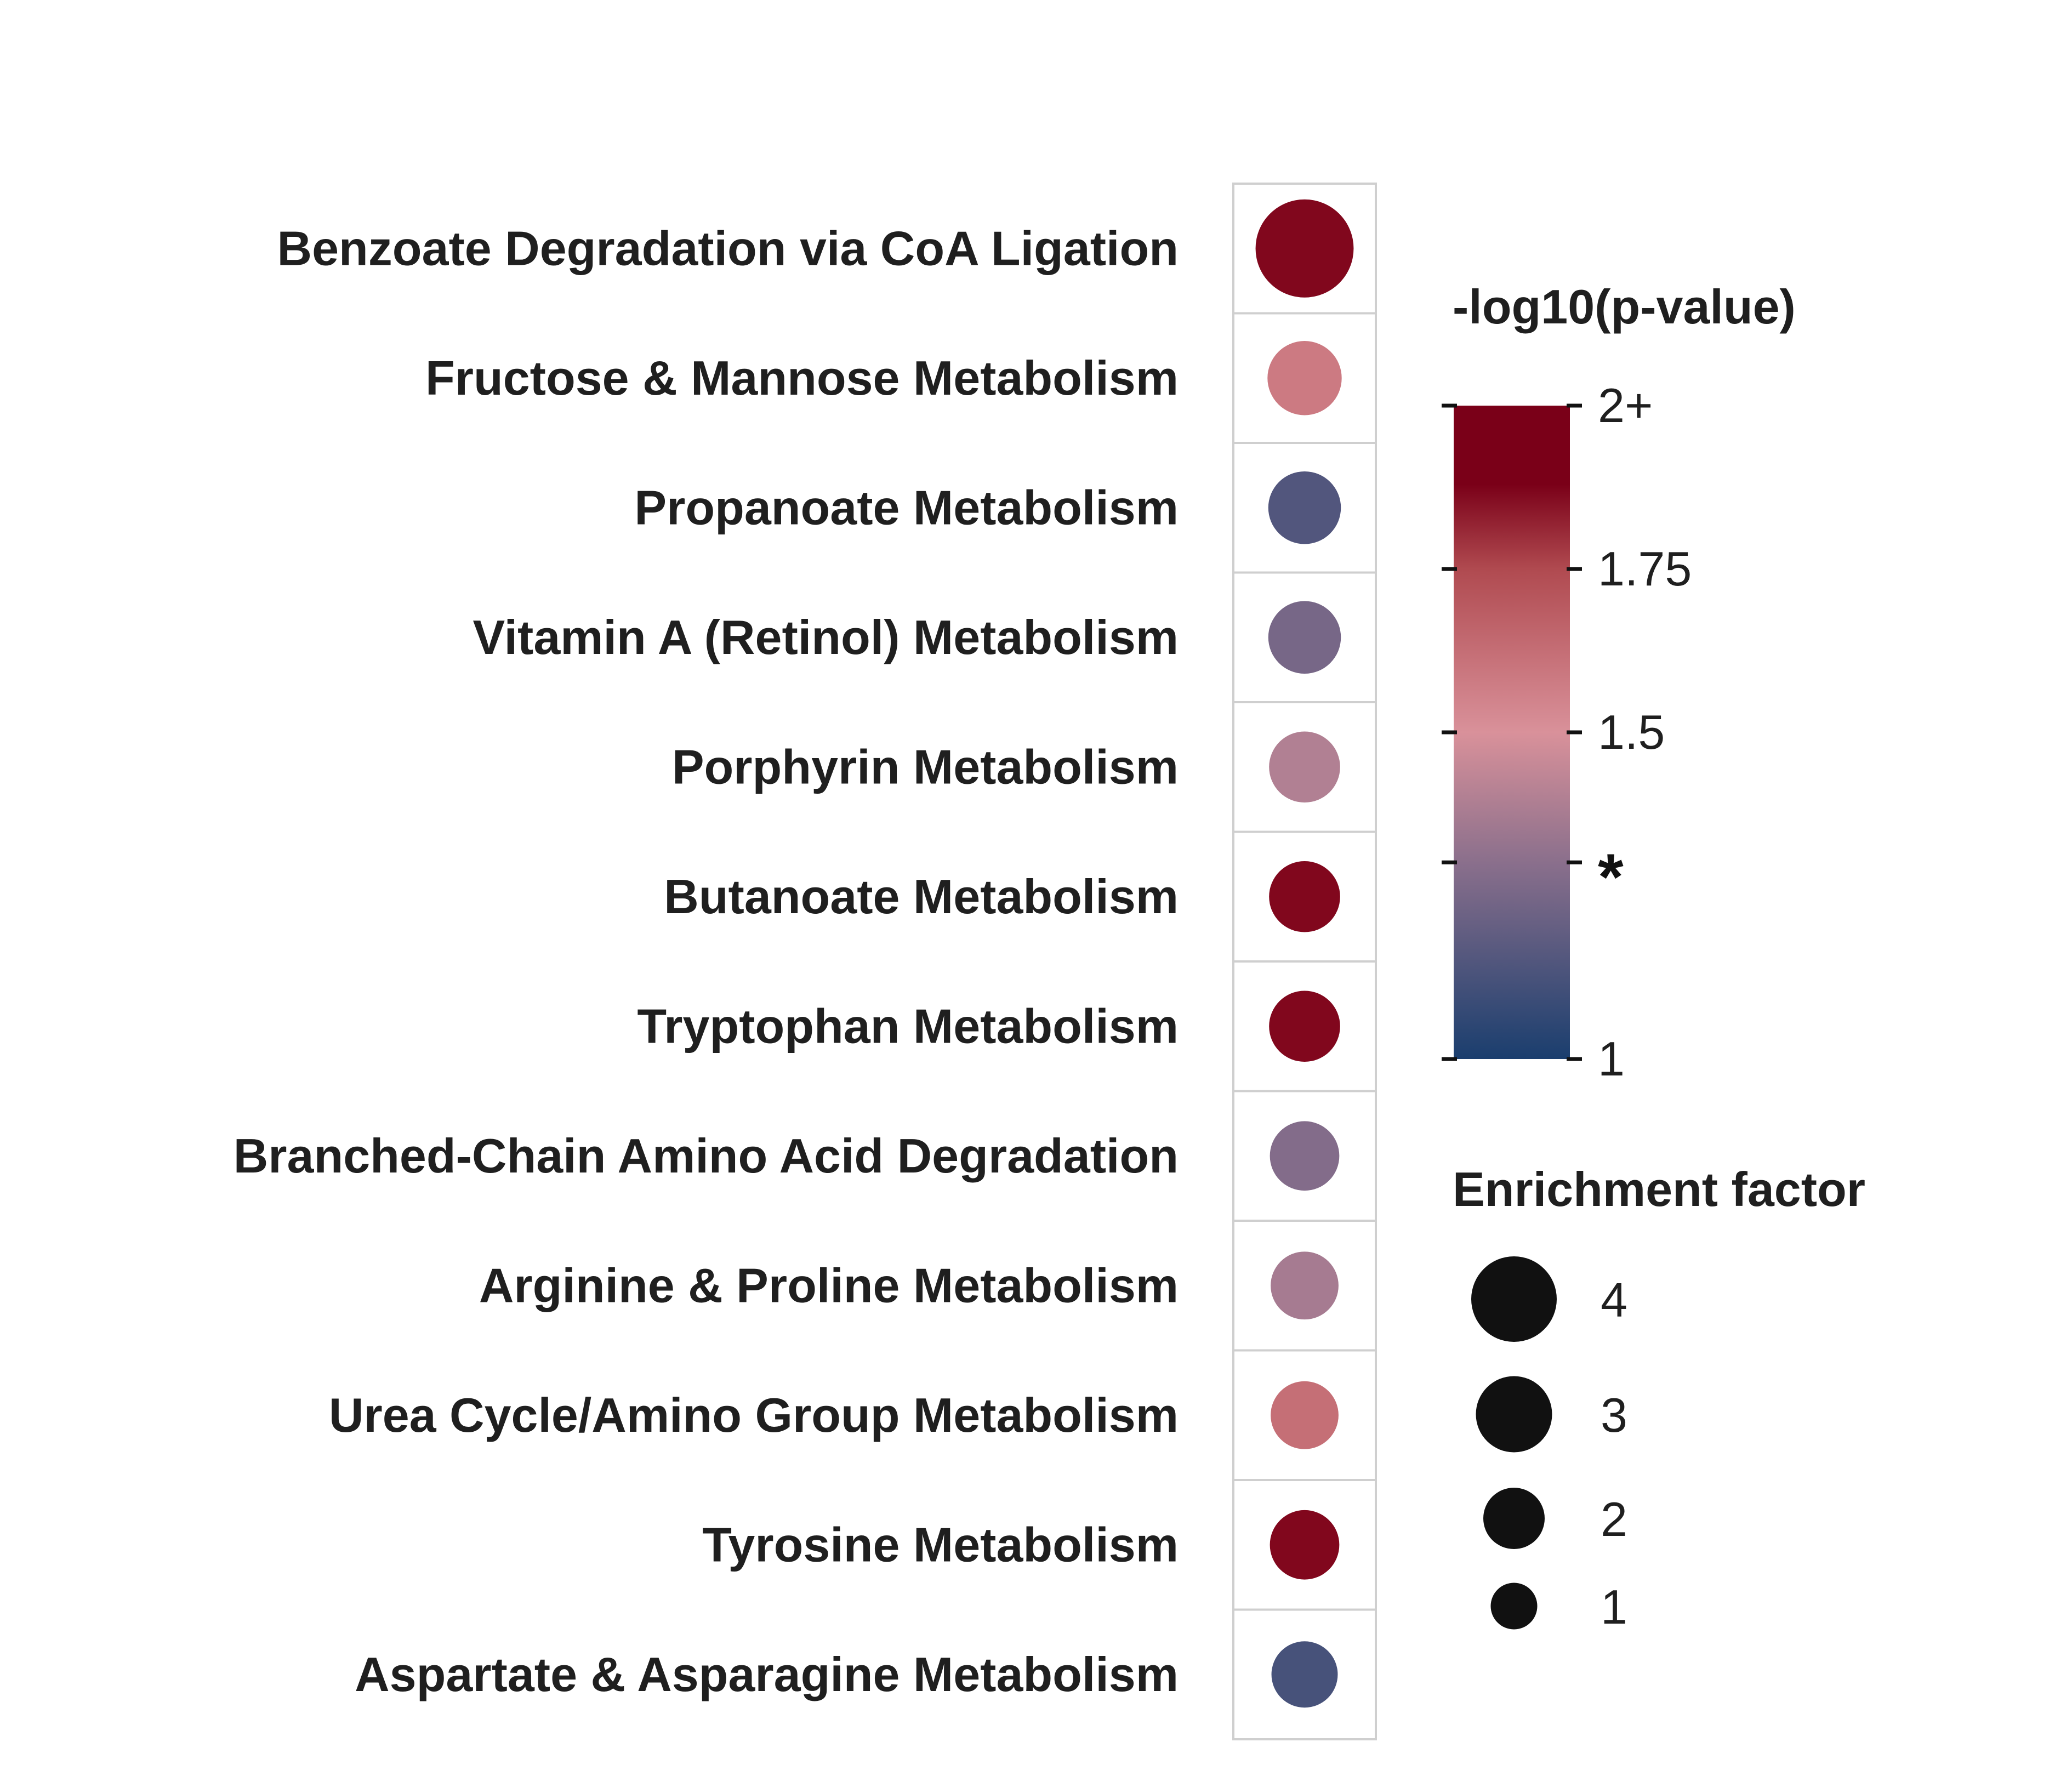 This screenshot has width=2072, height=1776. I want to click on color-bar, so click(1512, 732).